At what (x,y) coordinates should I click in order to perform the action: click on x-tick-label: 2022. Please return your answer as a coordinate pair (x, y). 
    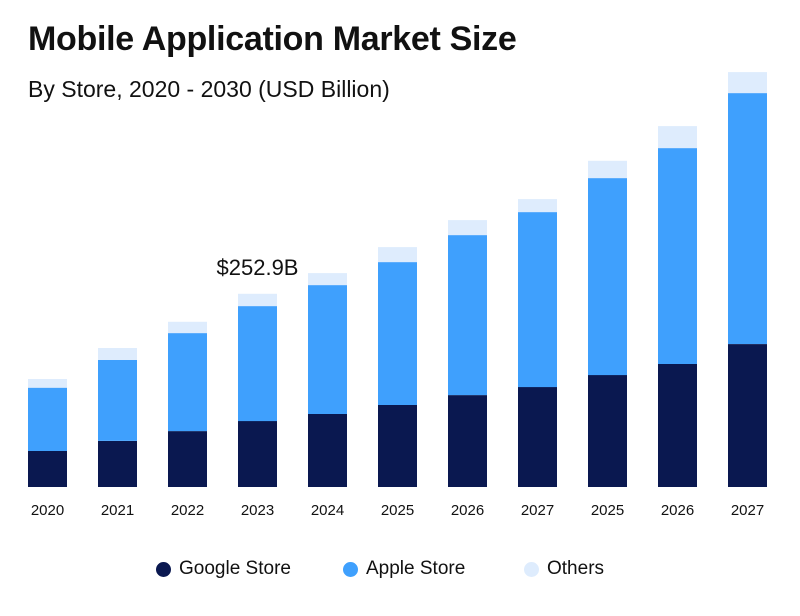
    Looking at the image, I should click on (187, 510).